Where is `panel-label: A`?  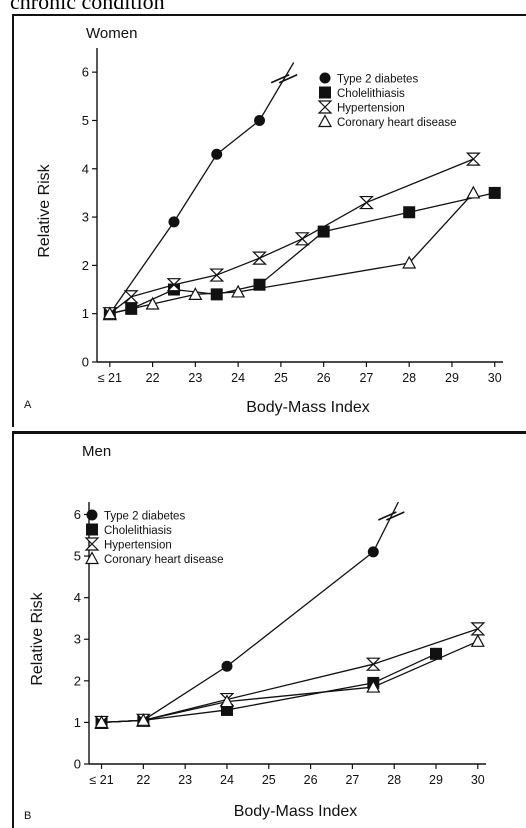 panel-label: A is located at coordinates (28, 405).